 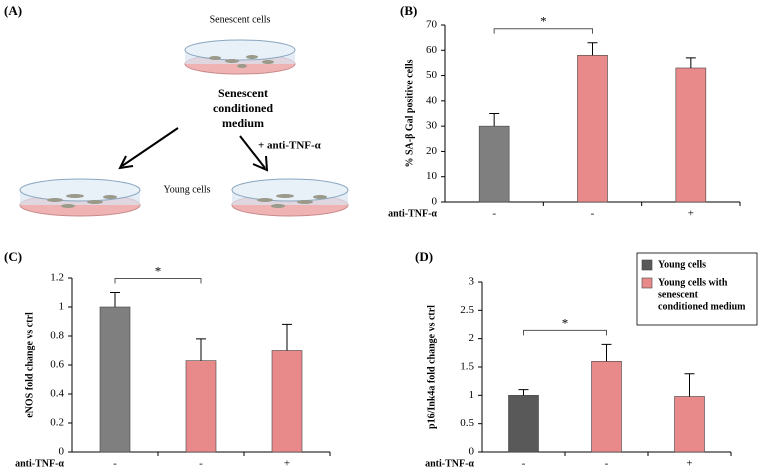 What do you see at coordinates (29, 365) in the screenshot?
I see `y-axis-label: eNOS fold change vs ctrl` at bounding box center [29, 365].